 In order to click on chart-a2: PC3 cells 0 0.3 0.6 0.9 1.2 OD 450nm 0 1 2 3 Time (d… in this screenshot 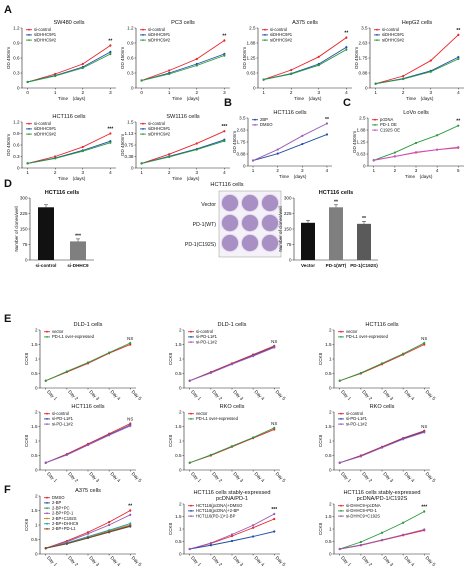, I will do `click(175, 60)`.